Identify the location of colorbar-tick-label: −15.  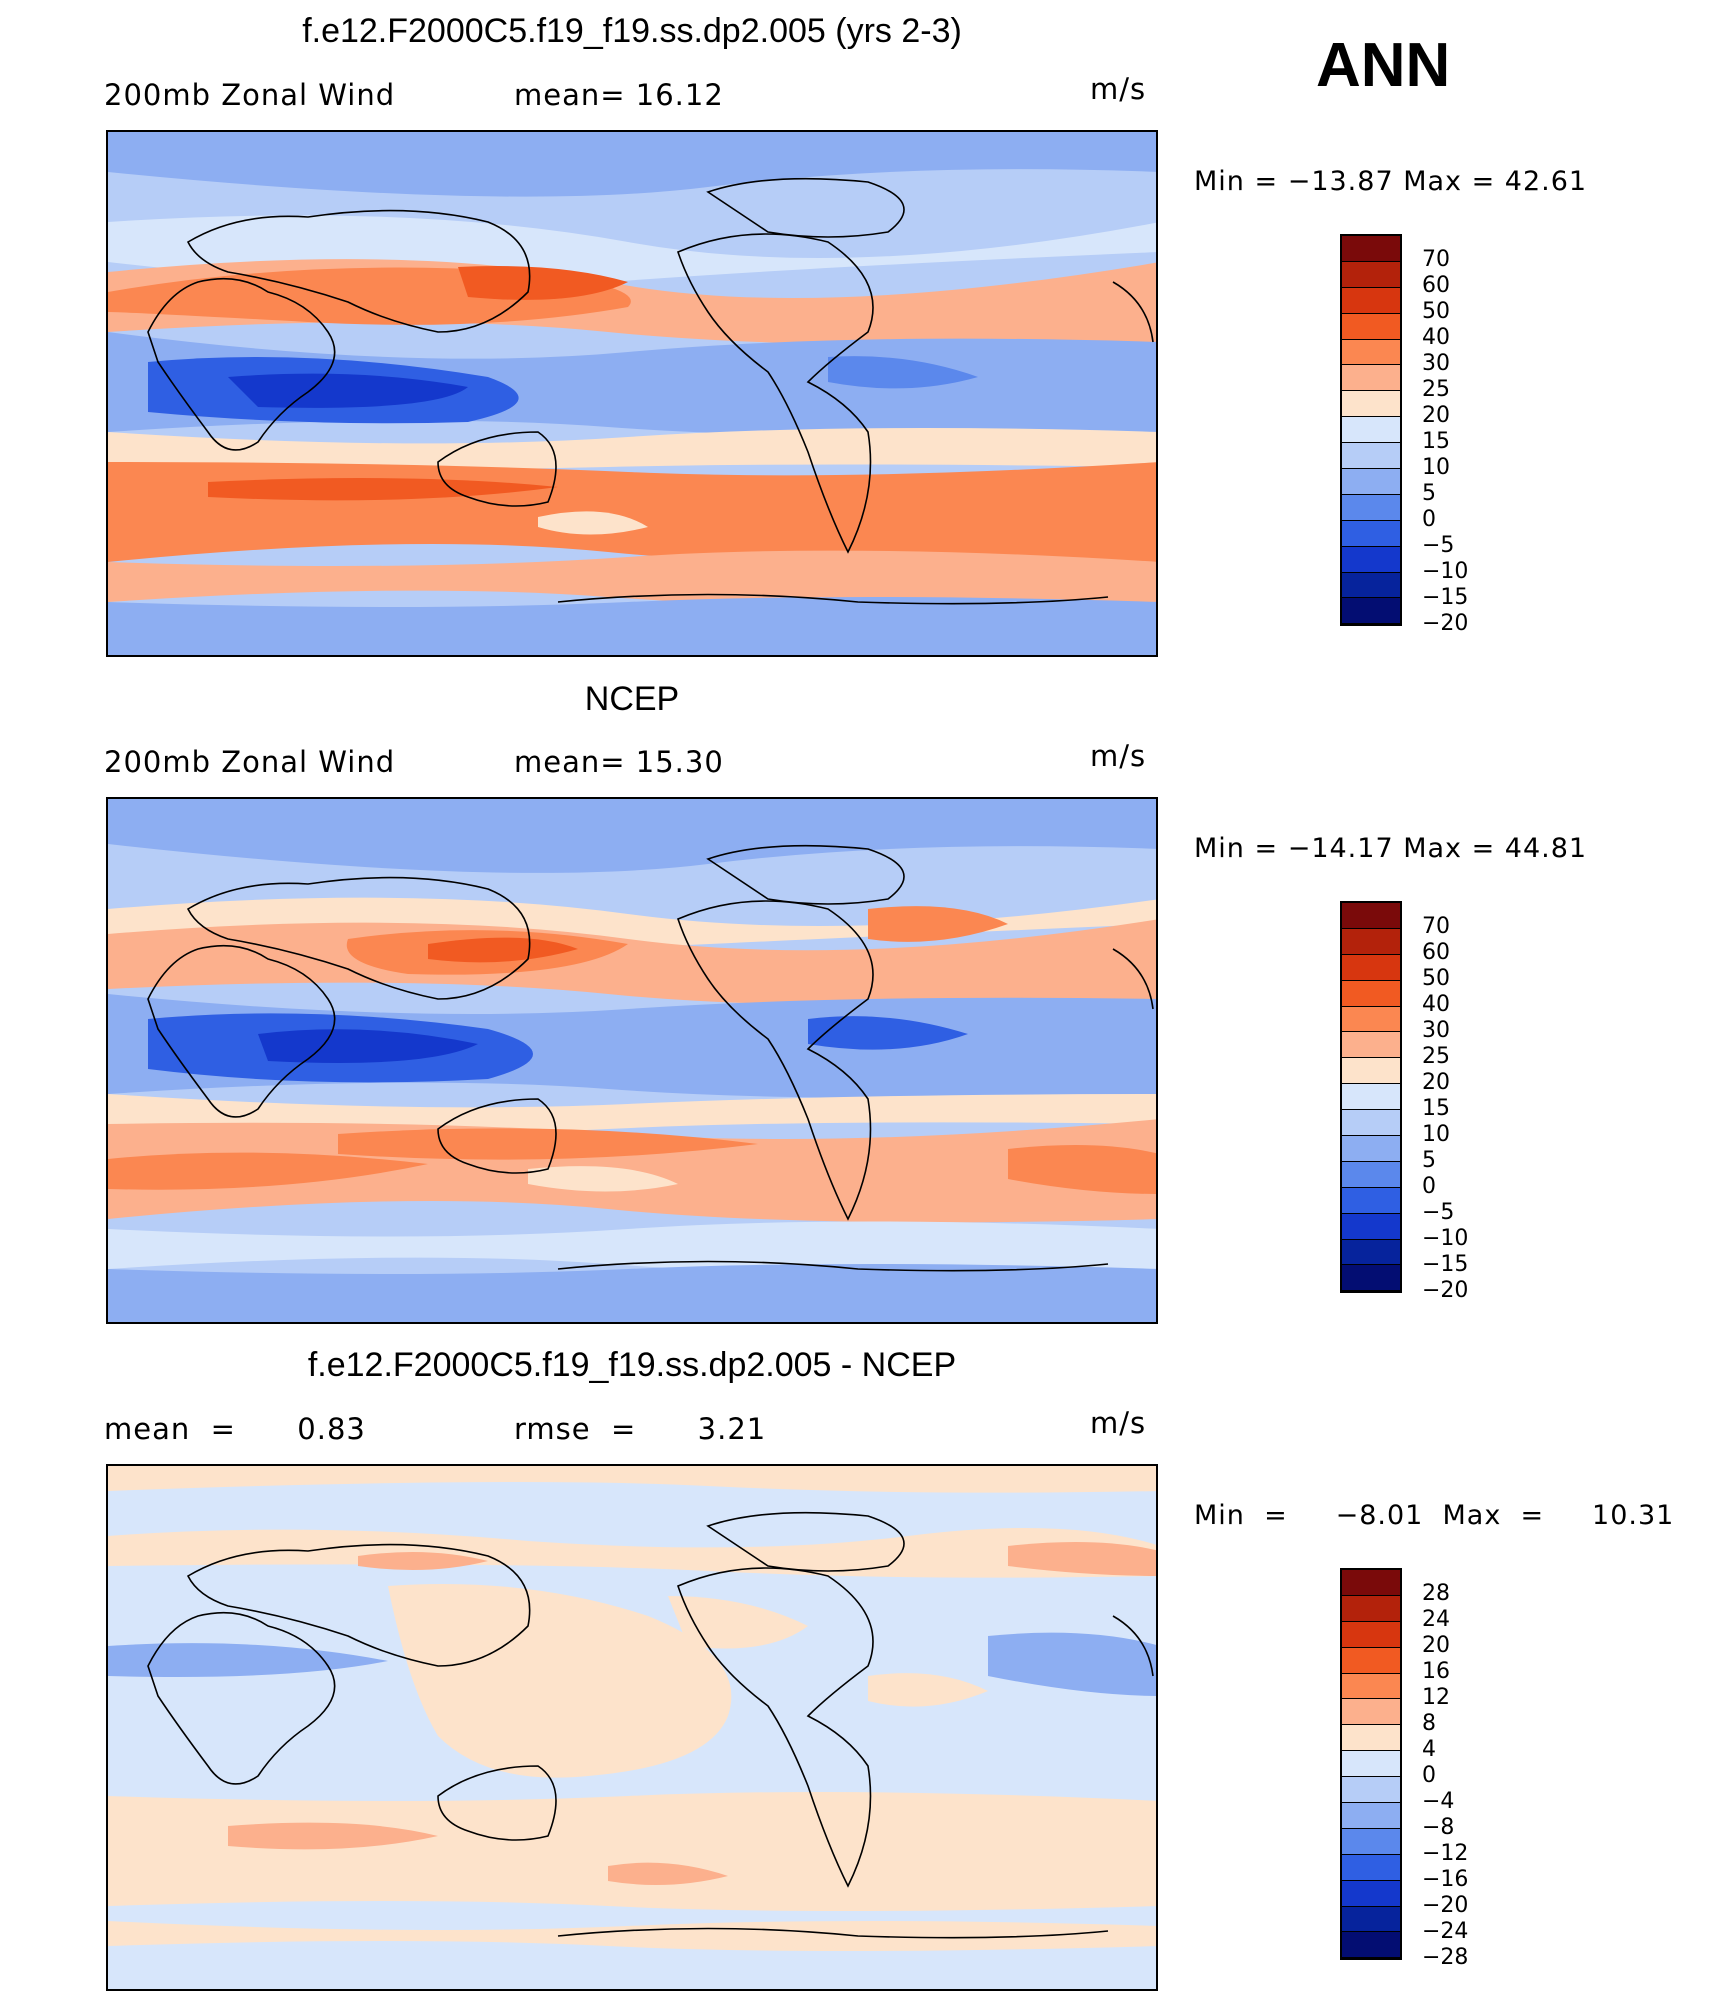
(1445, 1264).